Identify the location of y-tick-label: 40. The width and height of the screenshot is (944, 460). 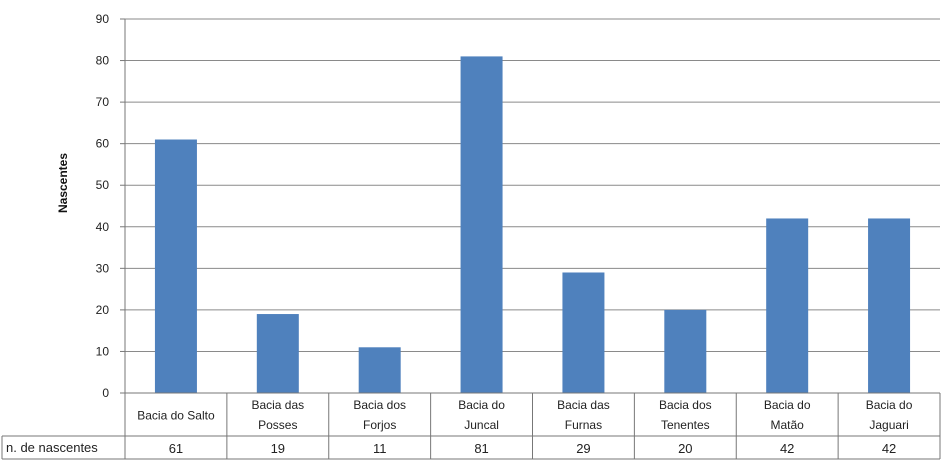
(103, 227).